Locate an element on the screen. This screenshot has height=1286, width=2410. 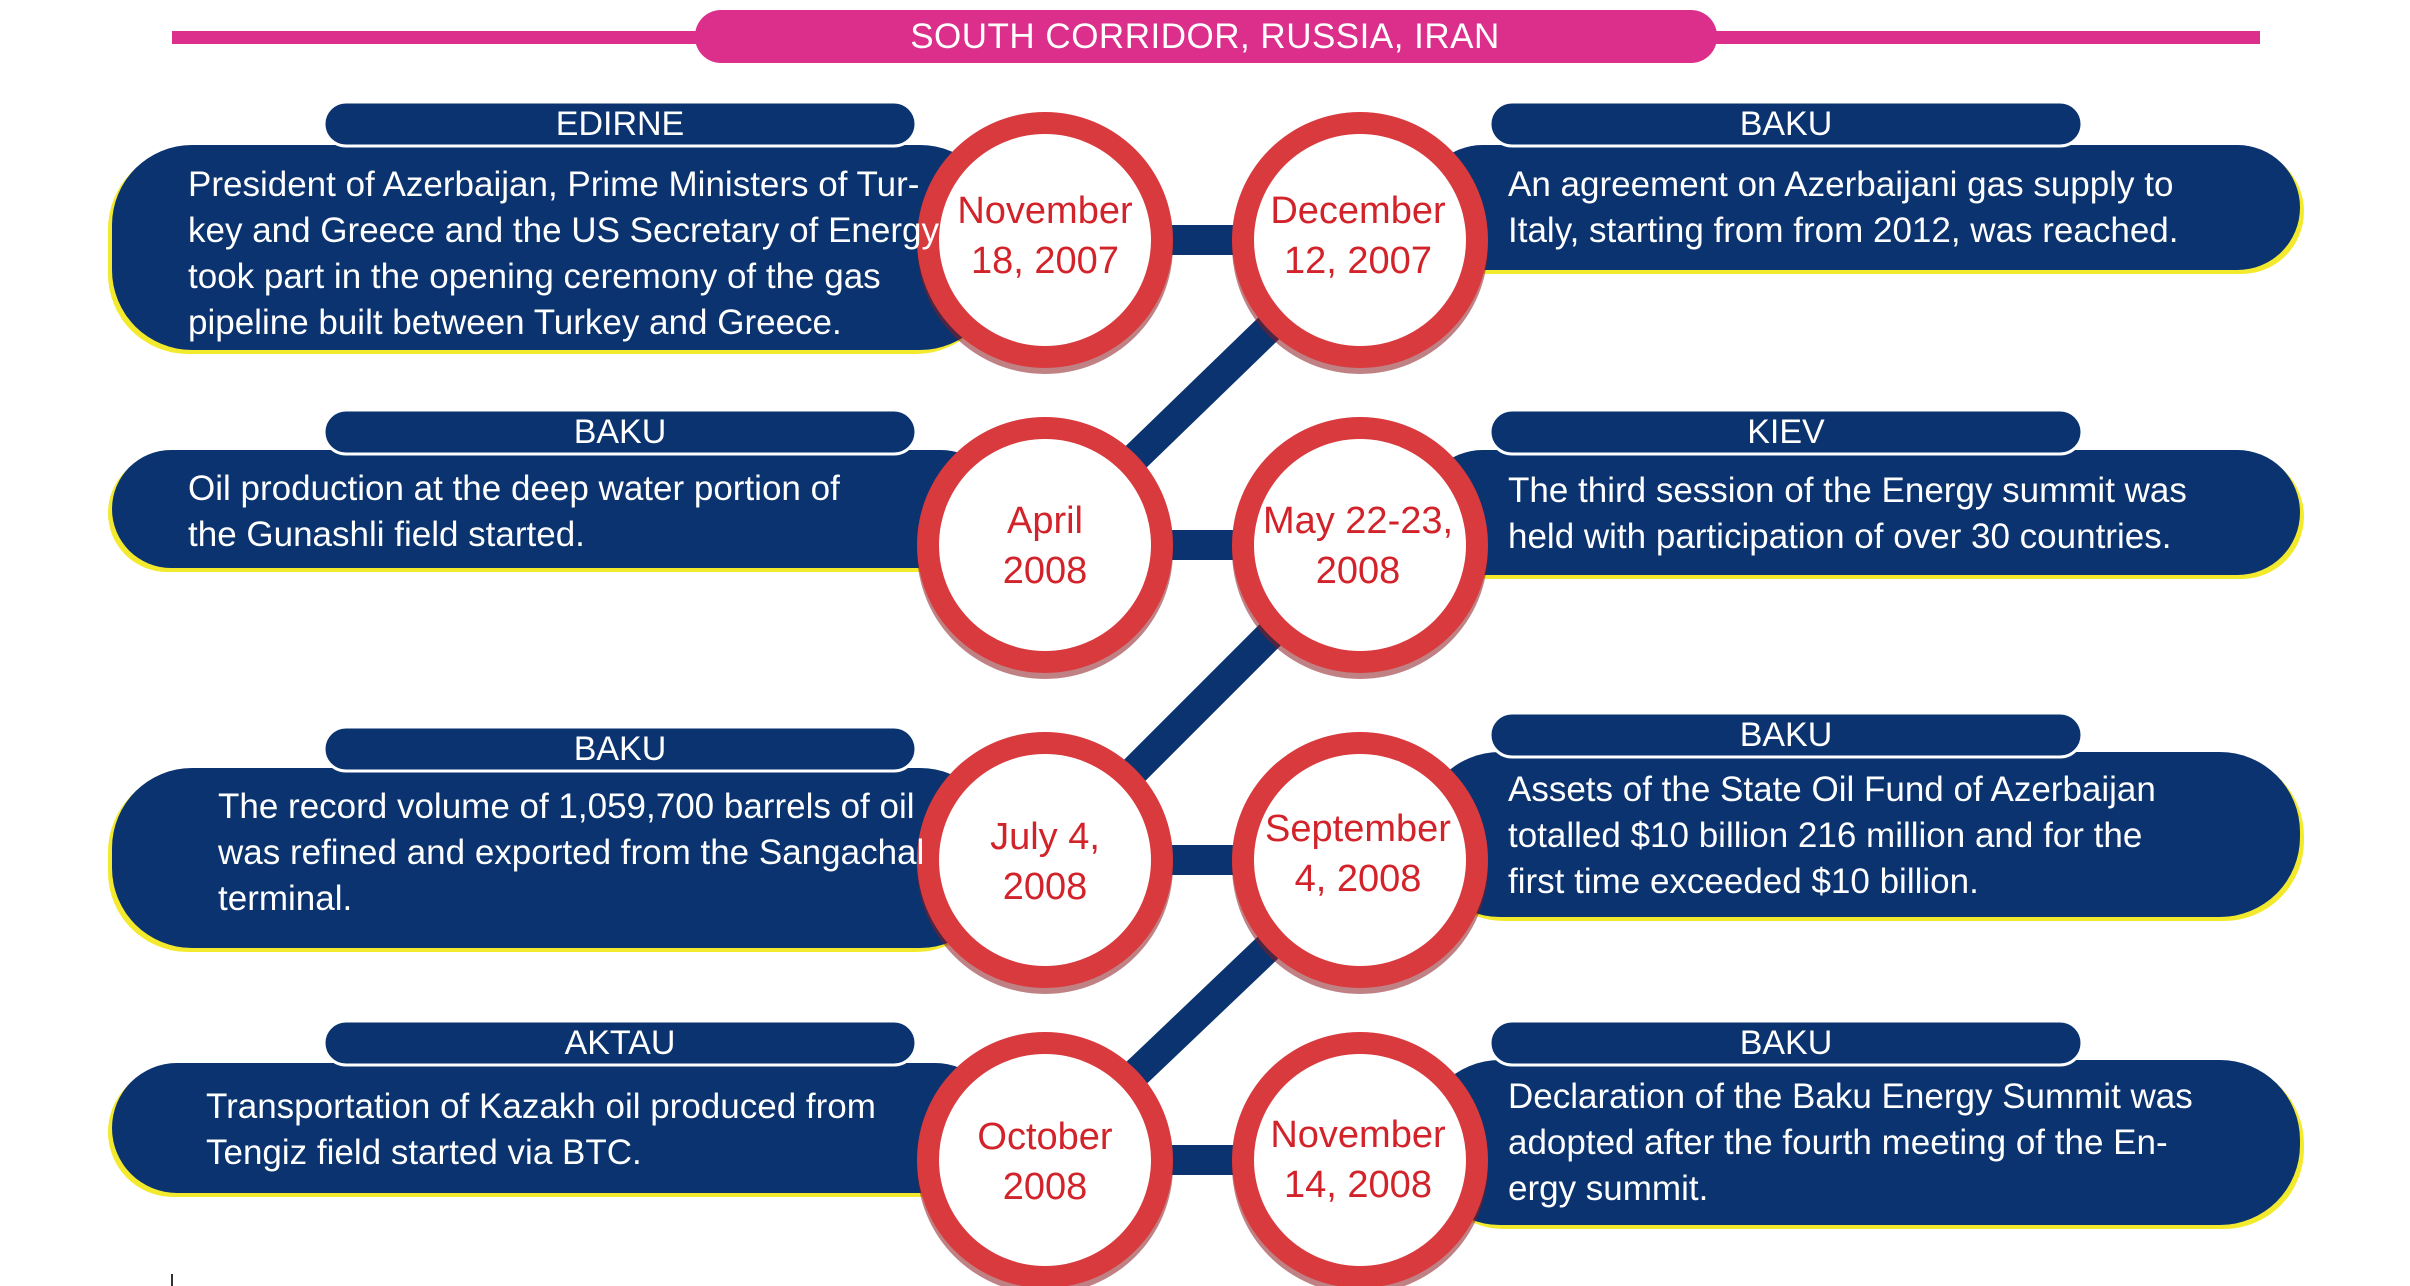
event-city-label: AKTAU is located at coordinates (620, 1043).